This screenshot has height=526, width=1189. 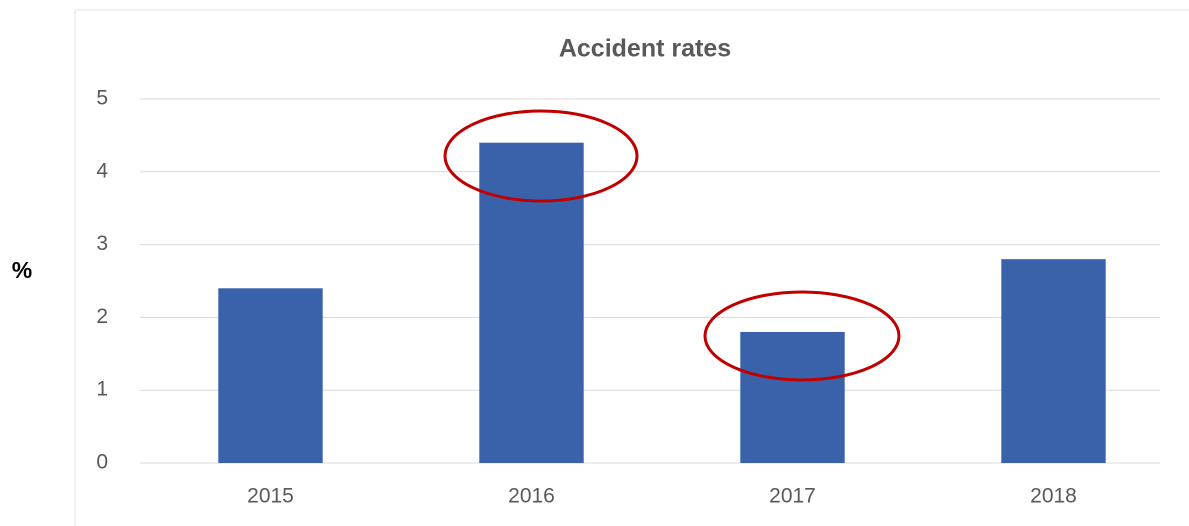 What do you see at coordinates (102, 389) in the screenshot?
I see `y-tick-label: 1` at bounding box center [102, 389].